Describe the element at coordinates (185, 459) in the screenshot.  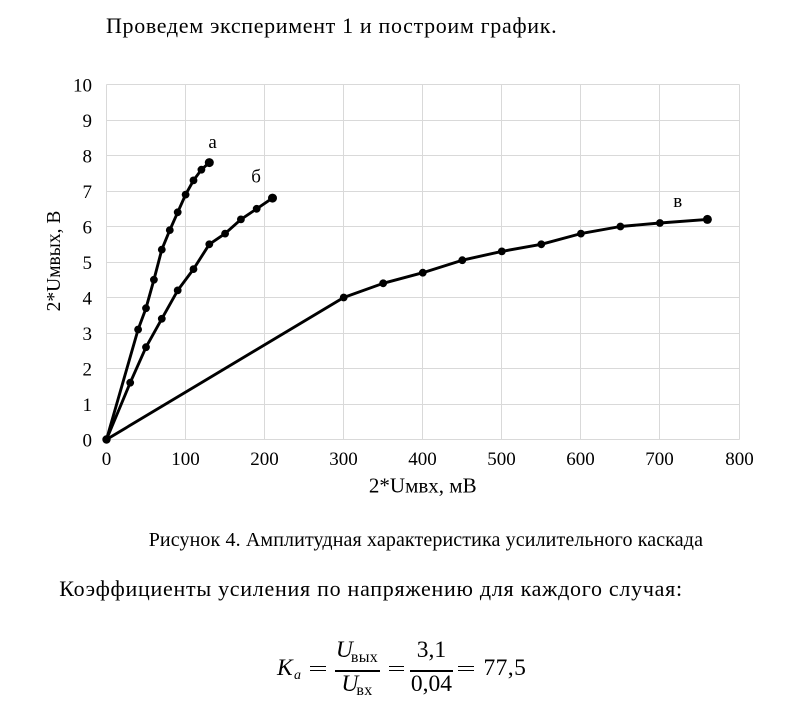
I see `svg-text: 100` at that location.